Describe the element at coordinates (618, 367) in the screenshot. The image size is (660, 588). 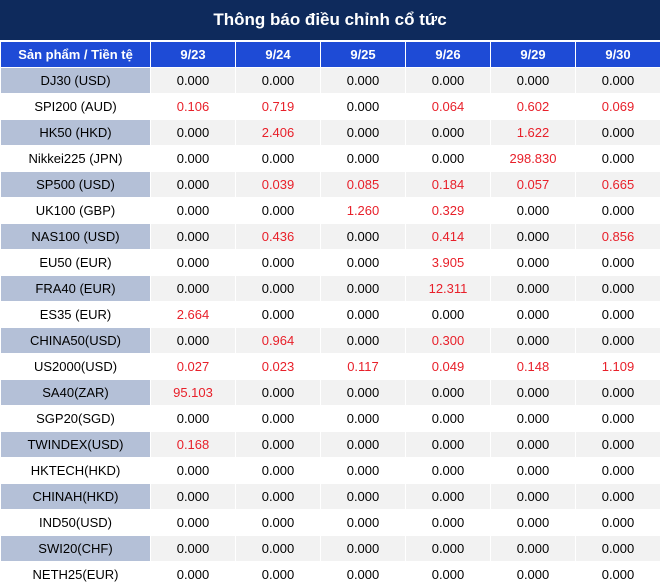
I see `value-cell: 1.109` at that location.